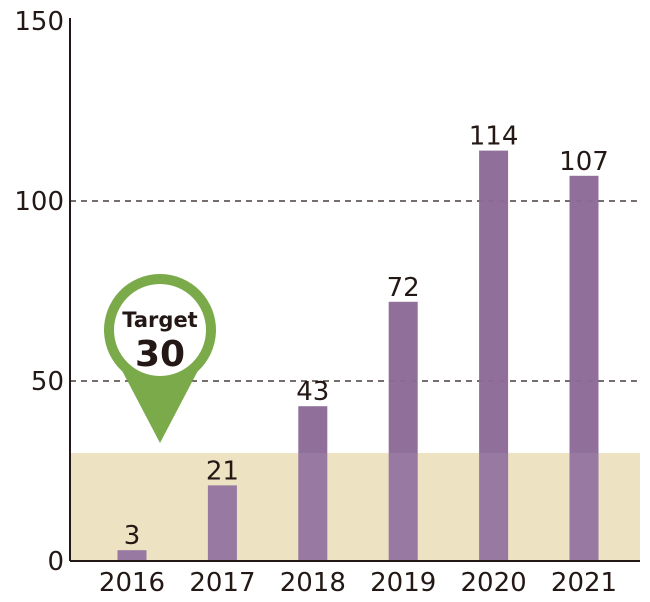 Image resolution: width=650 pixels, height=602 pixels. Describe the element at coordinates (358, 583) in the screenshot. I see `x-axis-ticks: 2016 2017 2018 2019 2020 2021` at that location.